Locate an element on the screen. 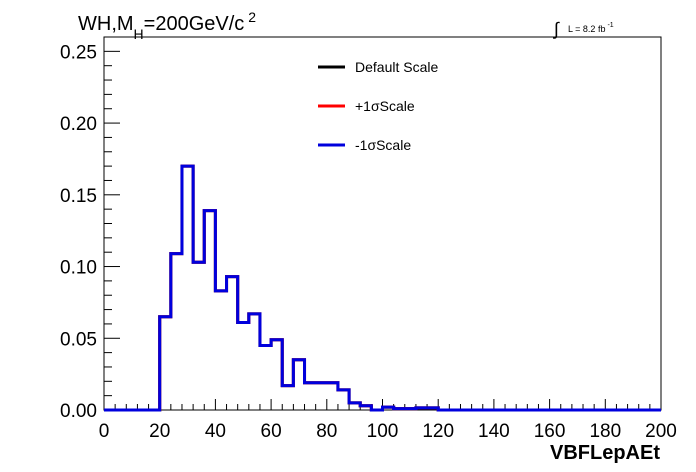 The width and height of the screenshot is (696, 472). x-tick-label: 60 is located at coordinates (271, 431).